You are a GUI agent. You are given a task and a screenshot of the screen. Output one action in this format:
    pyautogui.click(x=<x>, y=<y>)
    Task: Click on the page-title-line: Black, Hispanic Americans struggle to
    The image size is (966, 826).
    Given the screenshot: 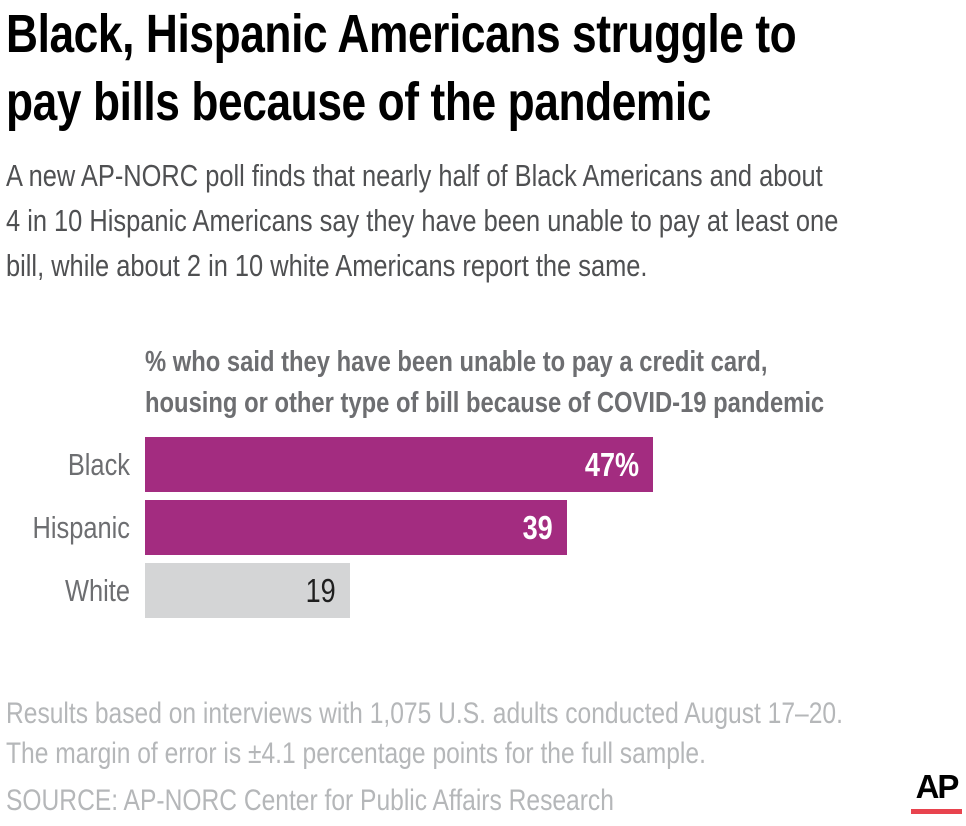 What is the action you would take?
    pyautogui.click(x=401, y=34)
    